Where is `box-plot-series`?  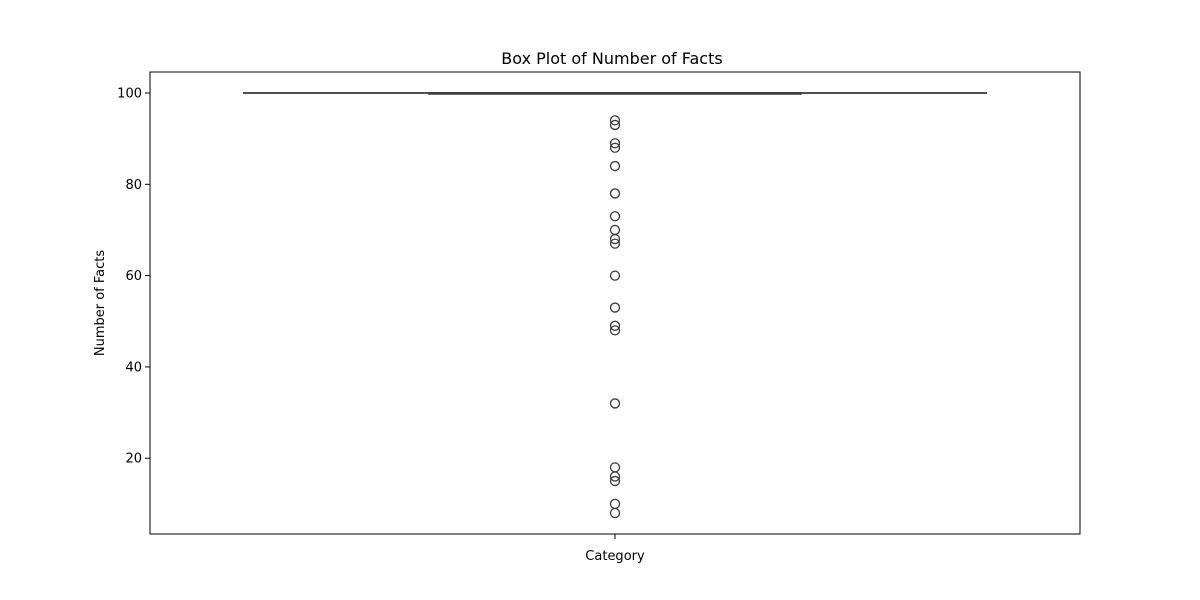 box-plot-series is located at coordinates (615, 93).